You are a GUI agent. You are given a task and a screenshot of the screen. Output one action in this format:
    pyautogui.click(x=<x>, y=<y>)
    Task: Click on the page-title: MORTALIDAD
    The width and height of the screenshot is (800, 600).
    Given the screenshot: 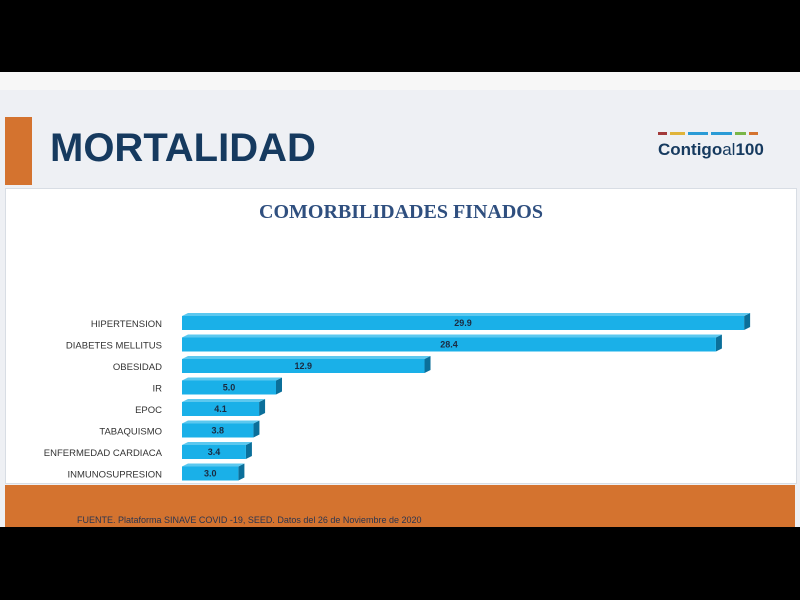 What is the action you would take?
    pyautogui.click(x=183, y=148)
    